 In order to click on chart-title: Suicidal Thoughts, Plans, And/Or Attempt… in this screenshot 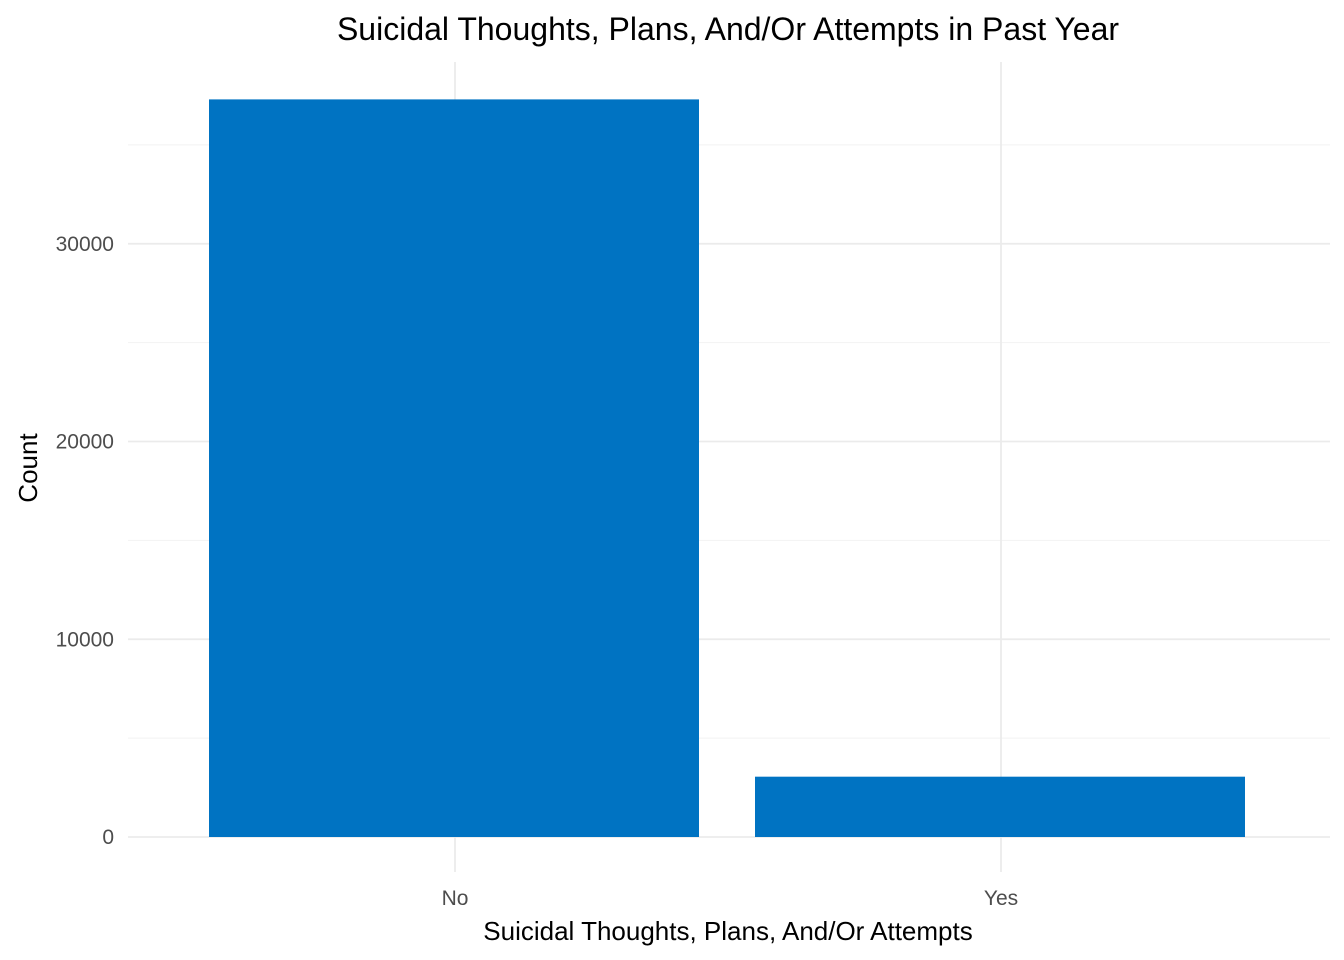, I will do `click(728, 29)`.